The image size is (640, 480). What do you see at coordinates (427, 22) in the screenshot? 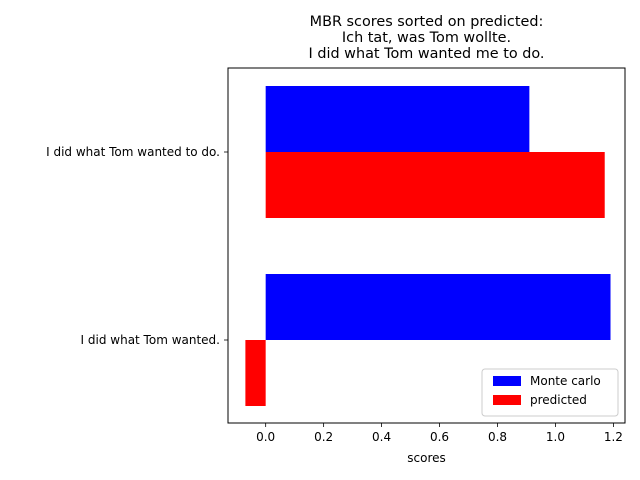
I see `chart-title-line: MBR scores sorted on predicted:` at bounding box center [427, 22].